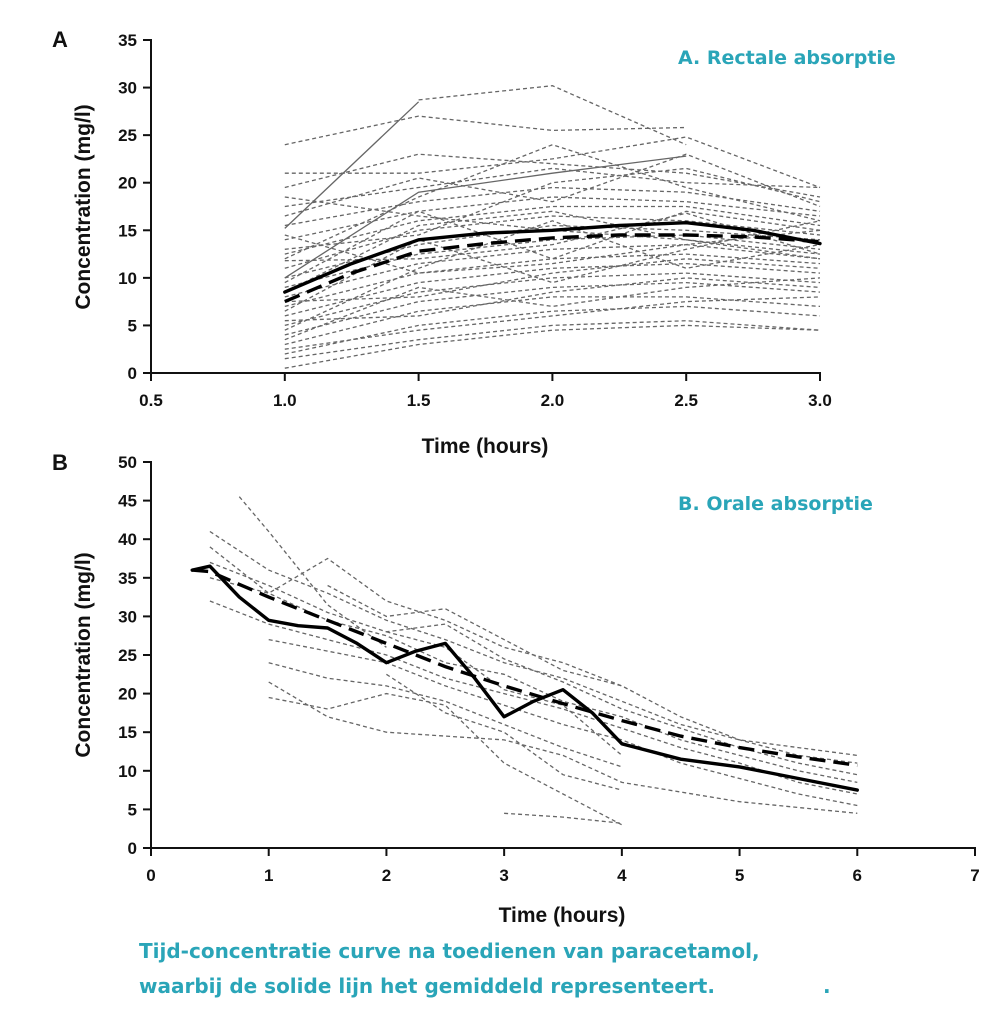  Describe the element at coordinates (127, 501) in the screenshot. I see `panel-b-ytick-label: 45` at that location.